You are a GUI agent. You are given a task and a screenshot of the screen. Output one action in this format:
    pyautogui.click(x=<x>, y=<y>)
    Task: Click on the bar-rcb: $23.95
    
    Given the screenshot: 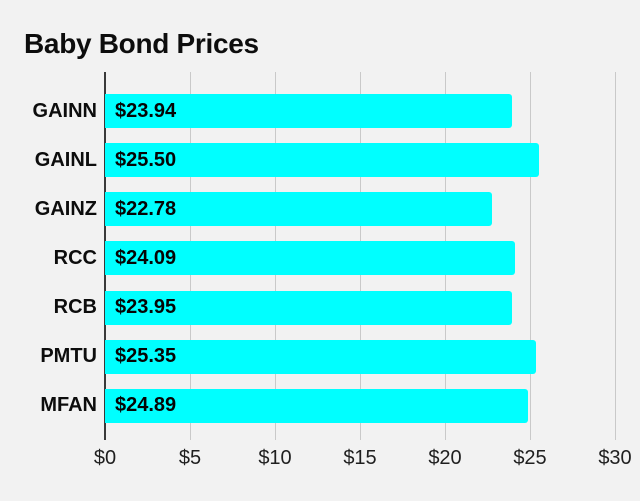 What is the action you would take?
    pyautogui.click(x=309, y=307)
    